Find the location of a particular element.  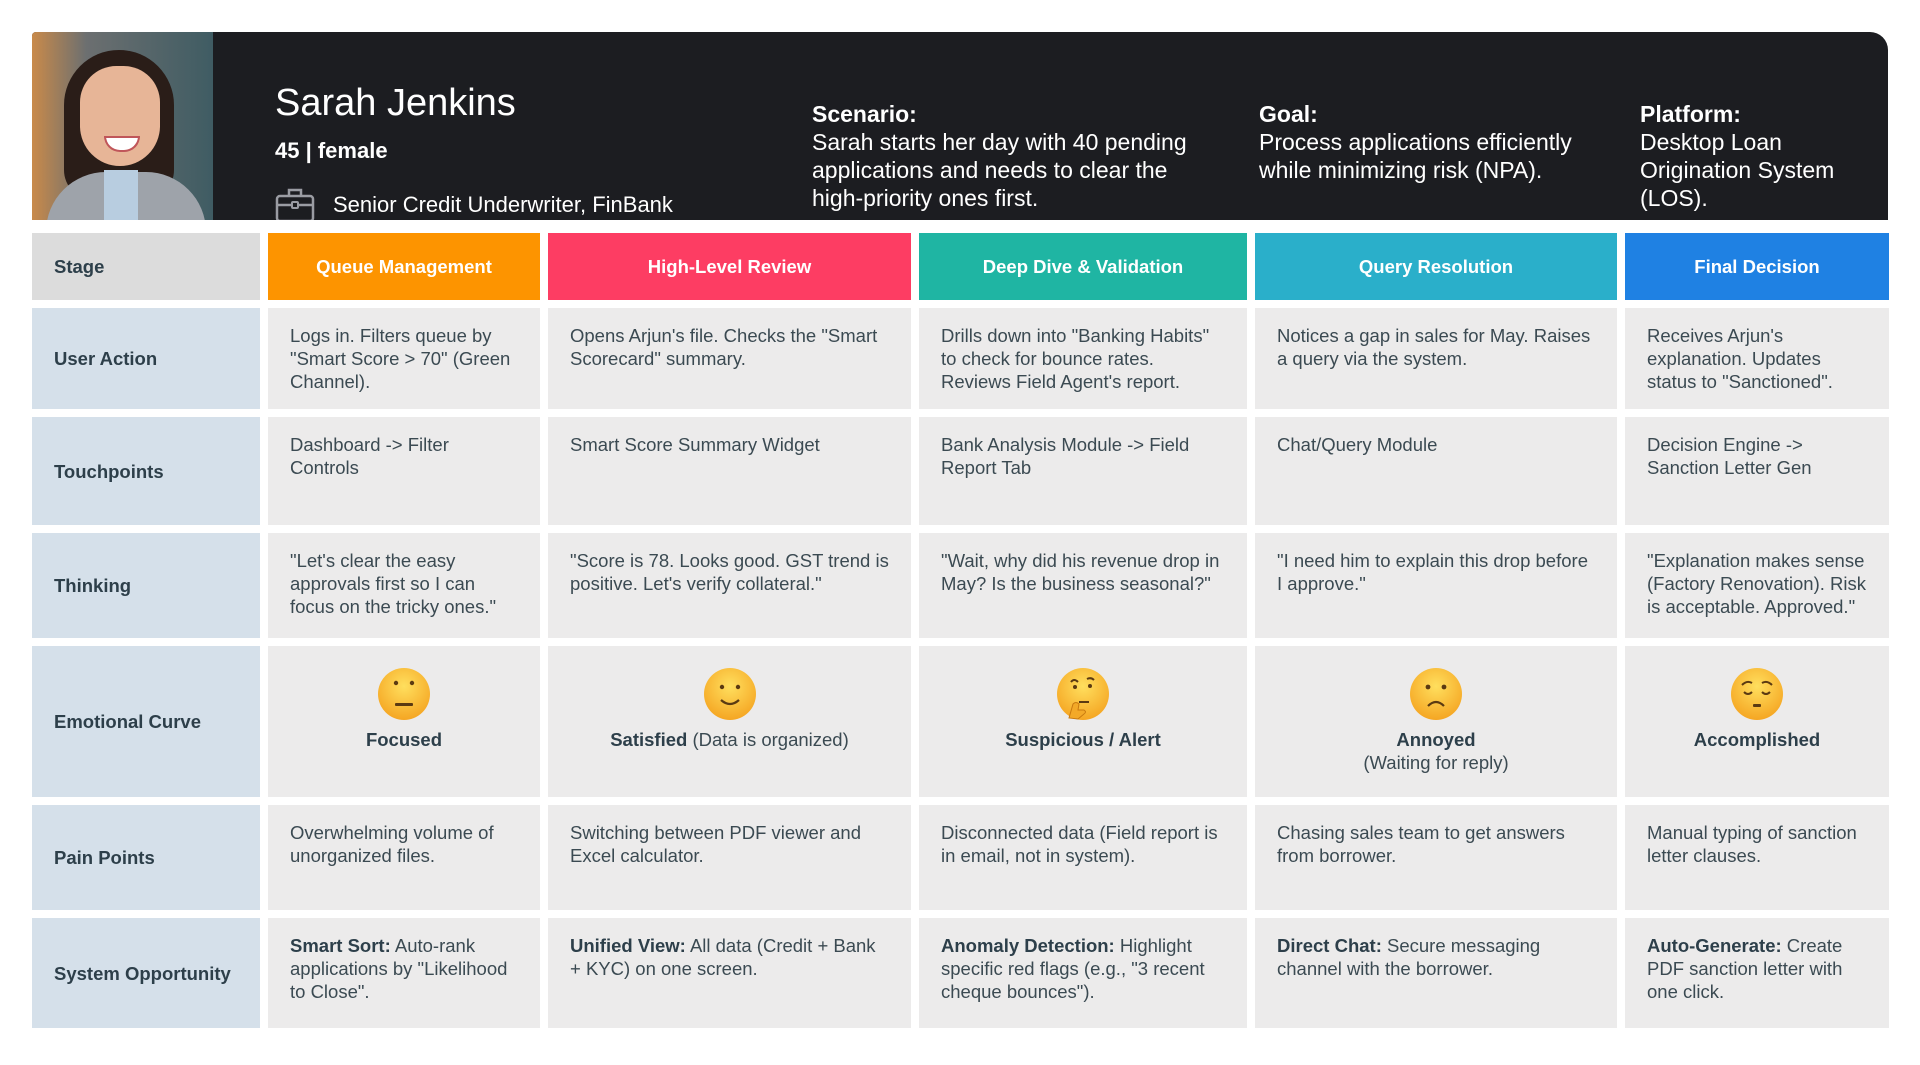

emotion-label: Suspicious / Alert is located at coordinates (1083, 739).